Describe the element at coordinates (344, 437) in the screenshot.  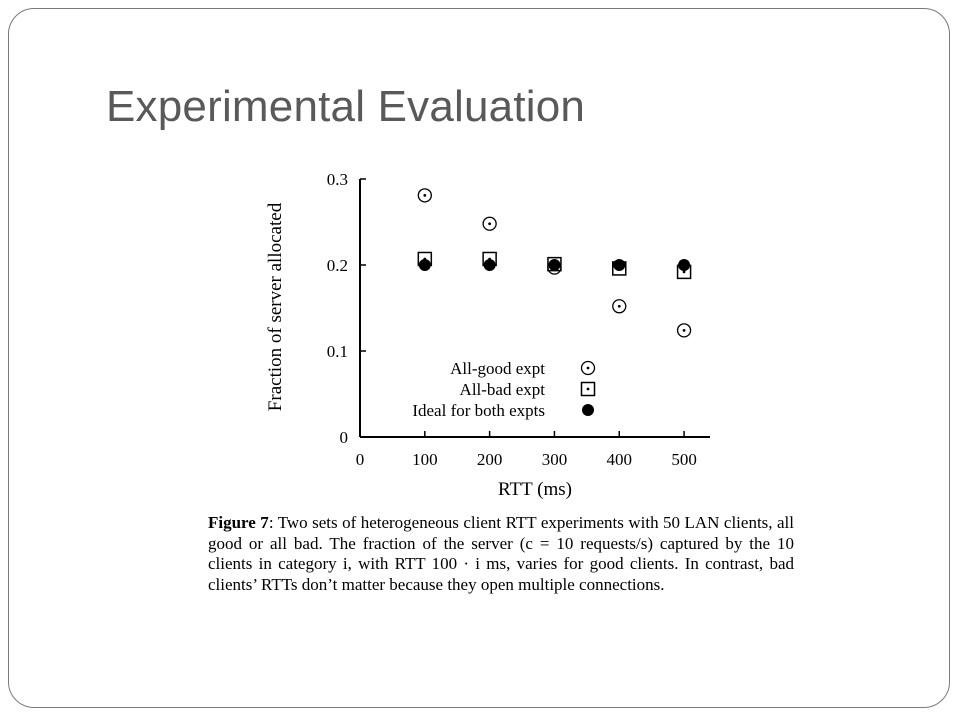
I see `y-tick-label: 0` at that location.